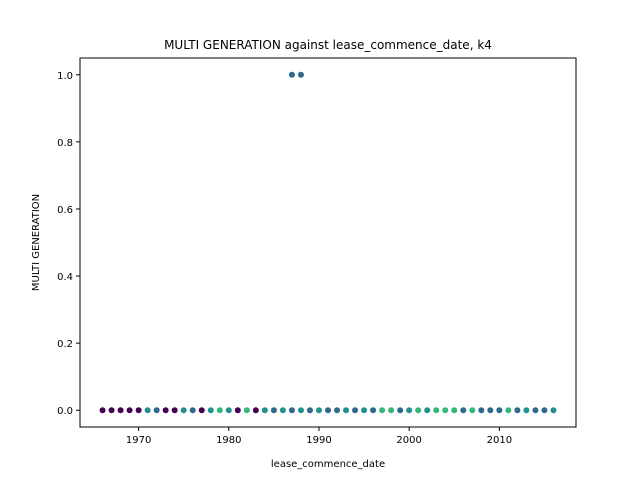  Describe the element at coordinates (138, 440) in the screenshot. I see `x-tick-label: 1970` at that location.